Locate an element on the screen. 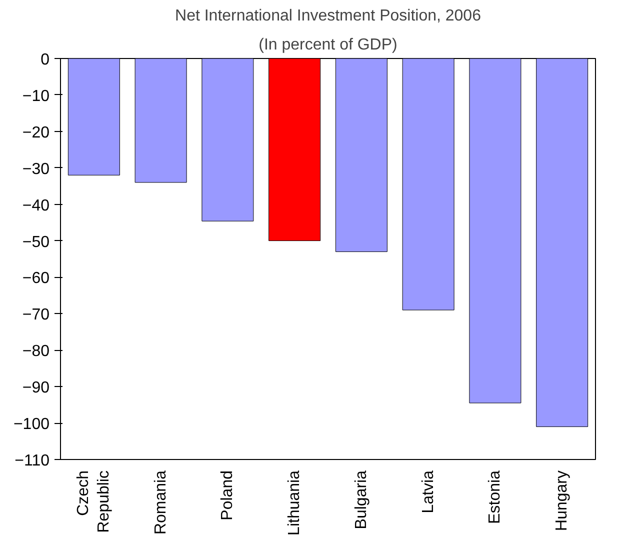 This screenshot has width=623, height=541. chart-title: Net International Investment Position, 2006 is located at coordinates (328, 16).